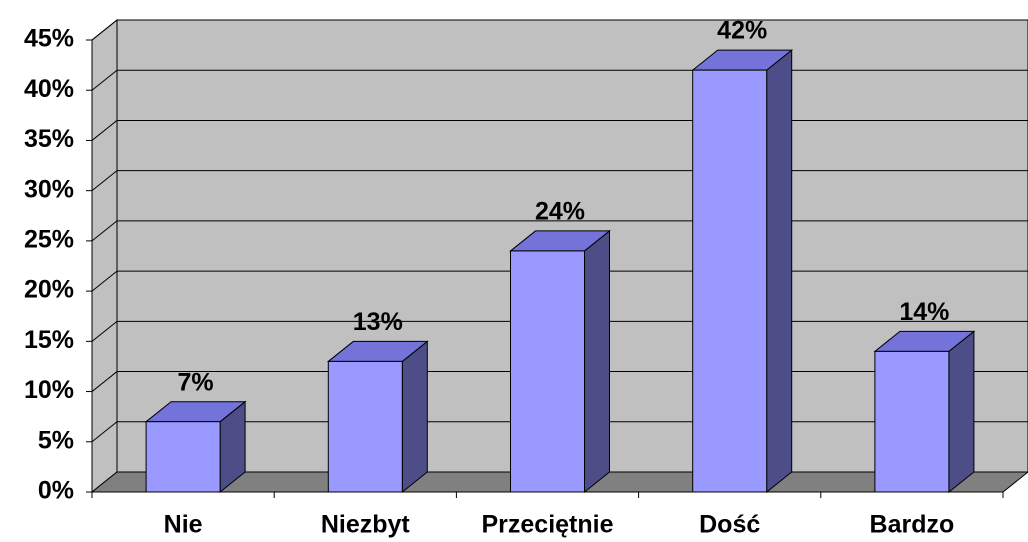 The image size is (1028, 542). Describe the element at coordinates (49, 340) in the screenshot. I see `y-tick-label: 15%` at that location.